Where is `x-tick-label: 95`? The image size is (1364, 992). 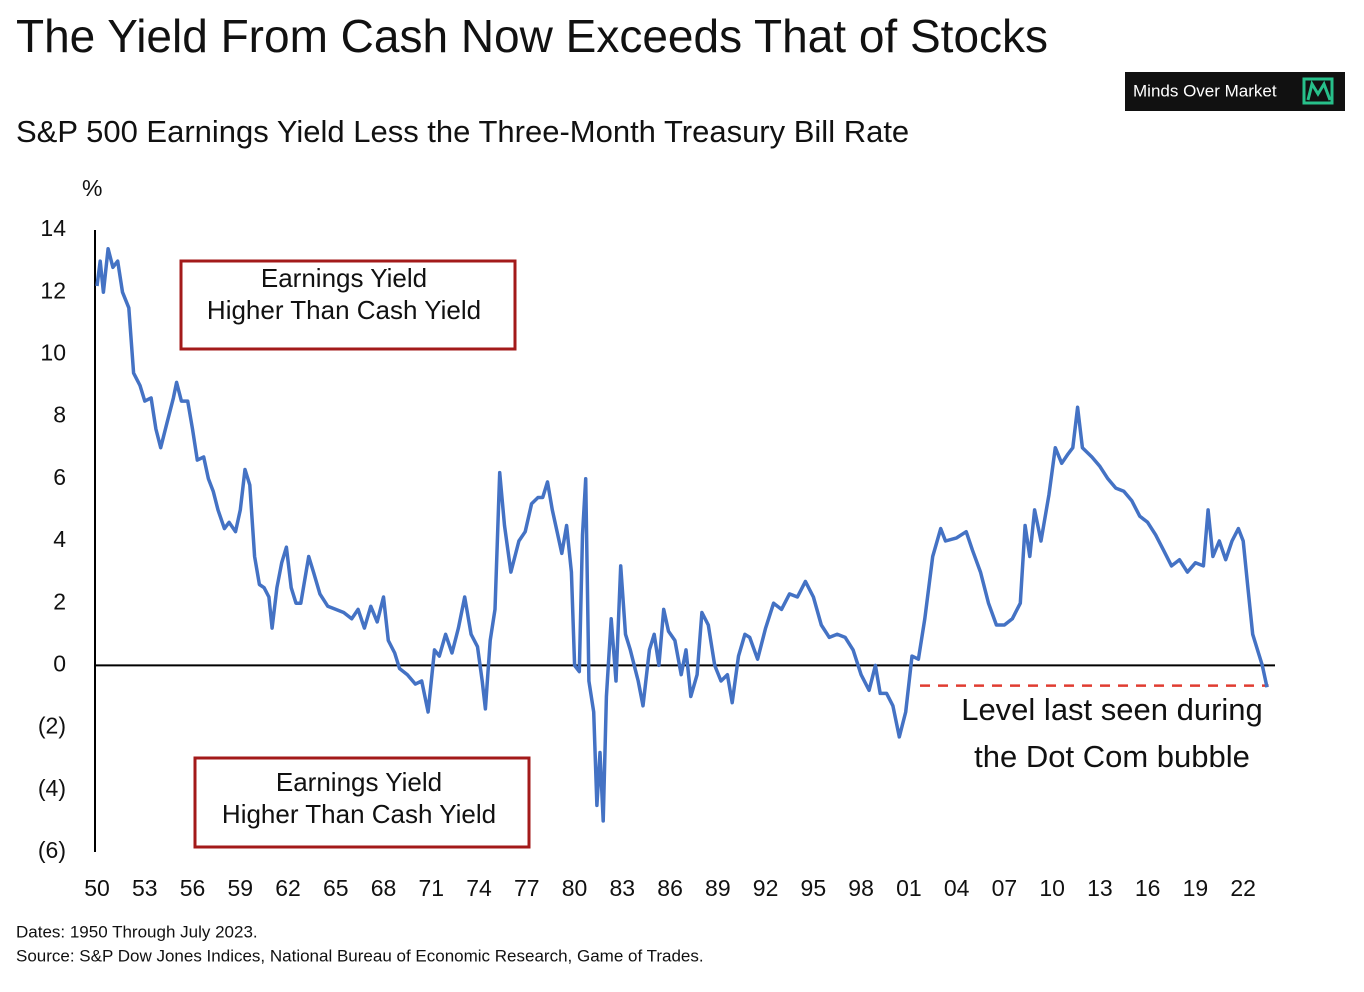 x-tick-label: 95 is located at coordinates (814, 888).